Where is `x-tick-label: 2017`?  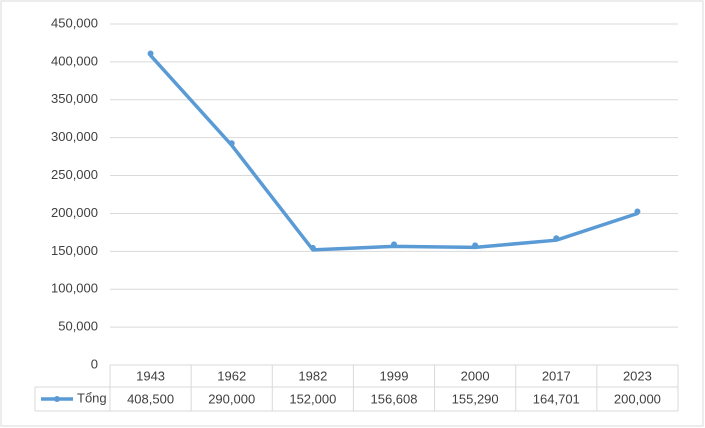
x-tick-label: 2017 is located at coordinates (556, 375).